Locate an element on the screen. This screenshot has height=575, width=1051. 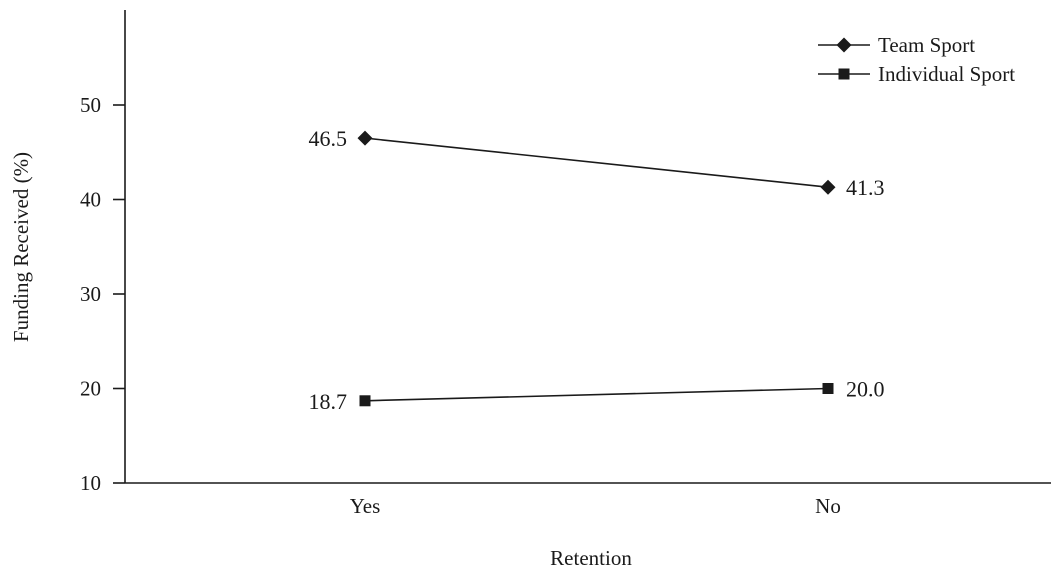
legend-item-individual-sport: Individual Sport is located at coordinates (916, 74).